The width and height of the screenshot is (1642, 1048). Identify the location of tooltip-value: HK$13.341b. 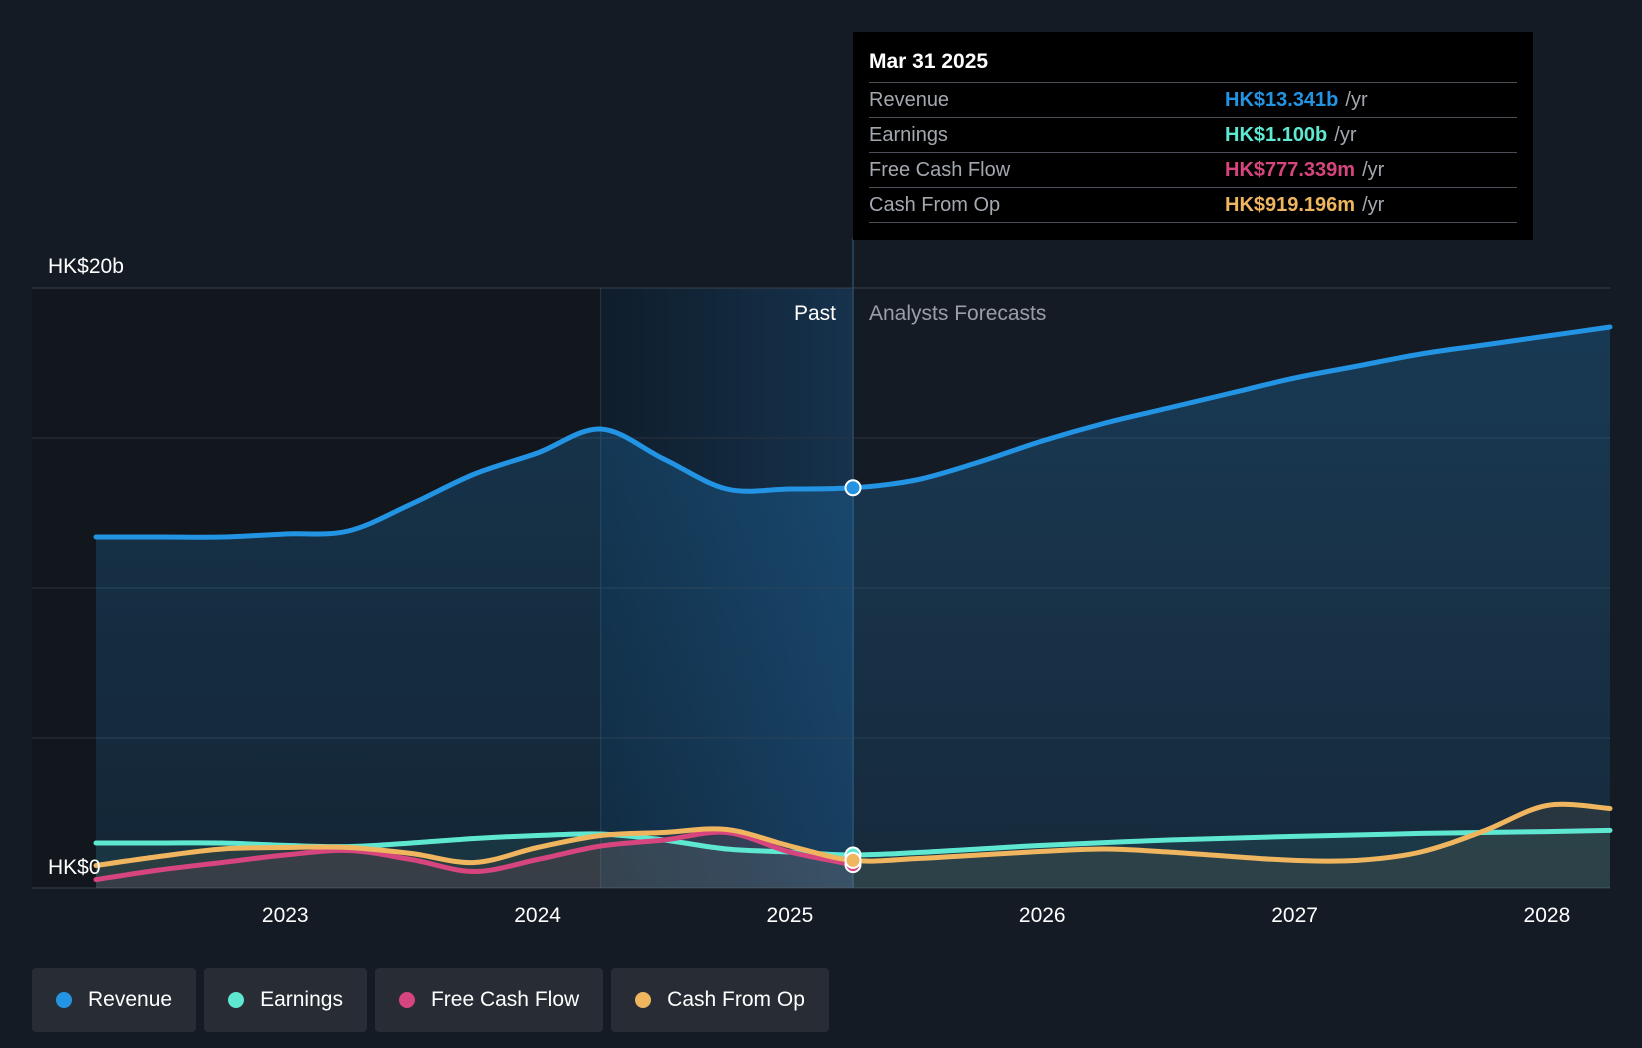
(1282, 99).